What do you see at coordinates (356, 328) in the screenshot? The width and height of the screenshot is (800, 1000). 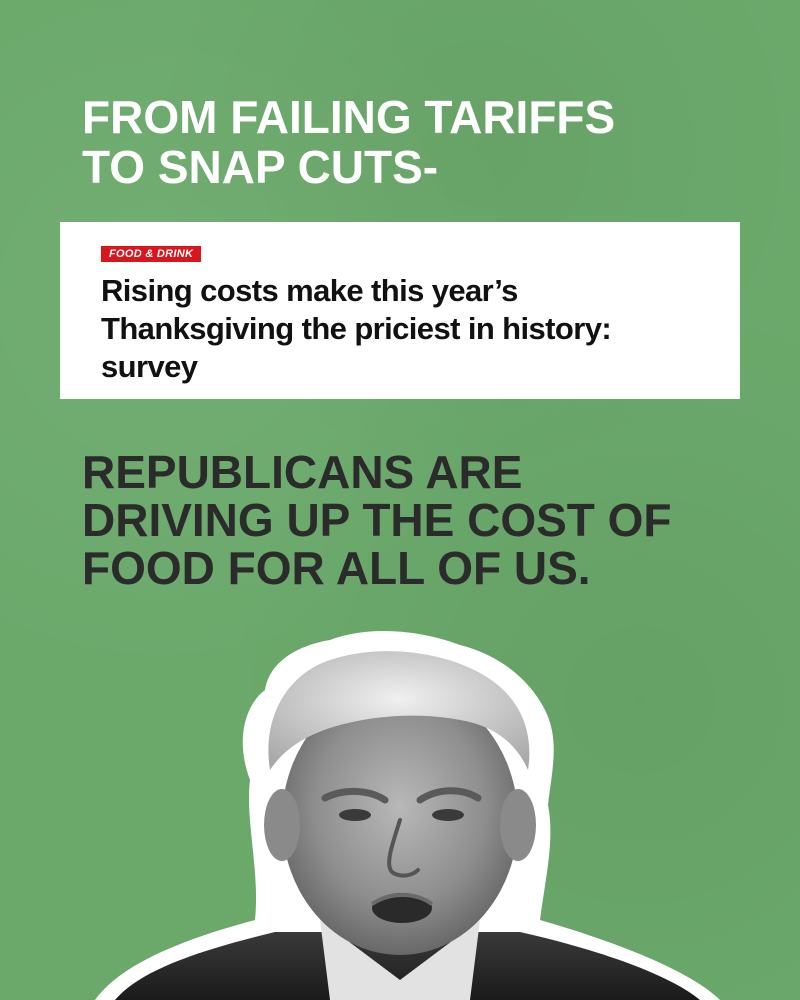 I see `clipping-headline-line-2: Thanksgiving the priciest in history:` at bounding box center [356, 328].